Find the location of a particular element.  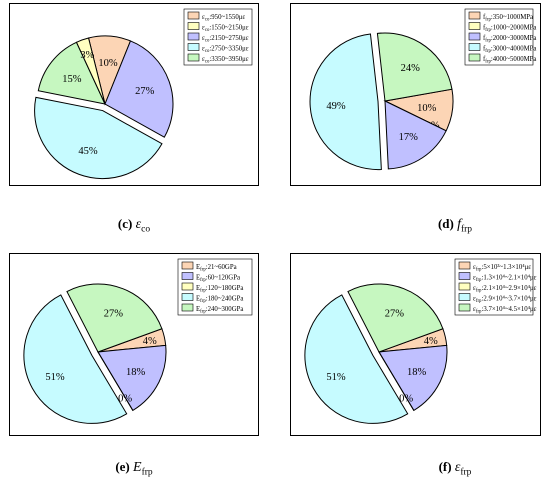

legend-entry: εfrp:3.7×10⁴~4.5×10⁴με is located at coordinates (505, 310).